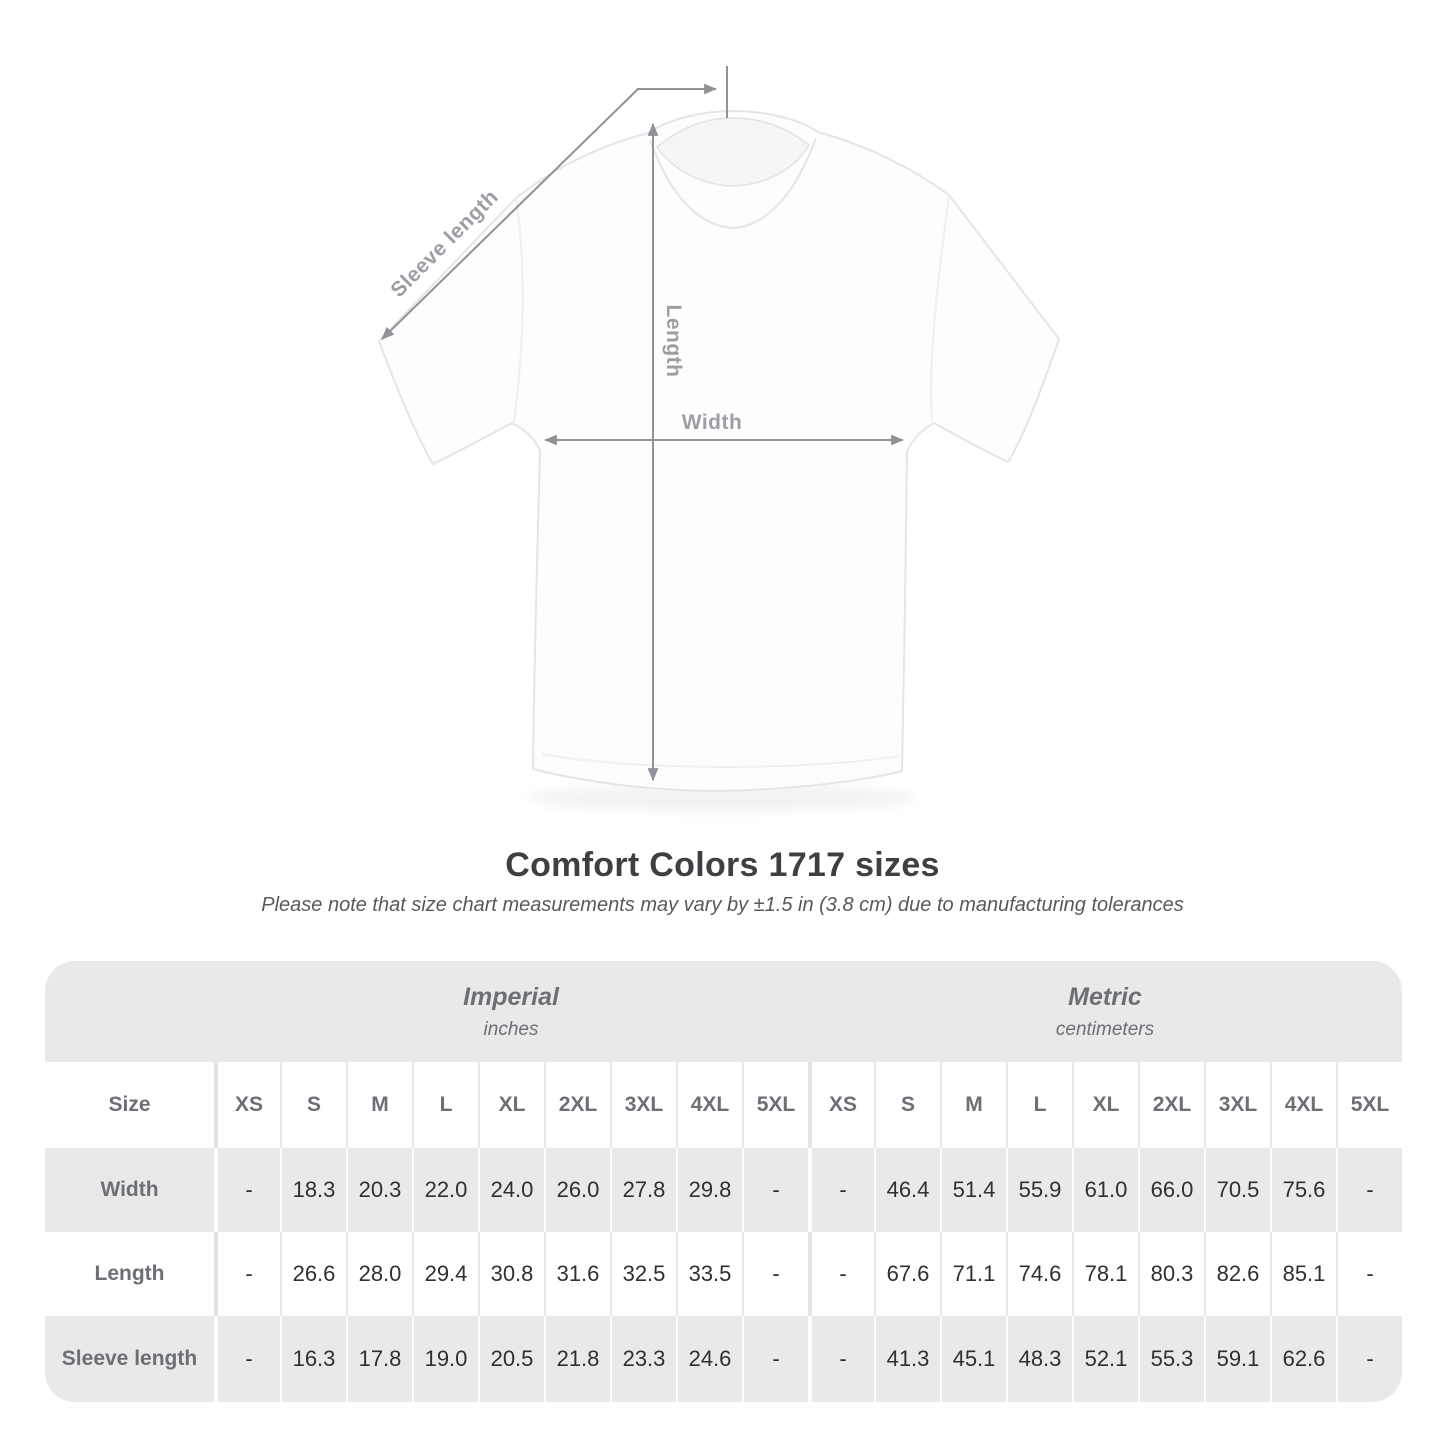  Describe the element at coordinates (1171, 1190) in the screenshot. I see `table-cell: 66.0` at that location.